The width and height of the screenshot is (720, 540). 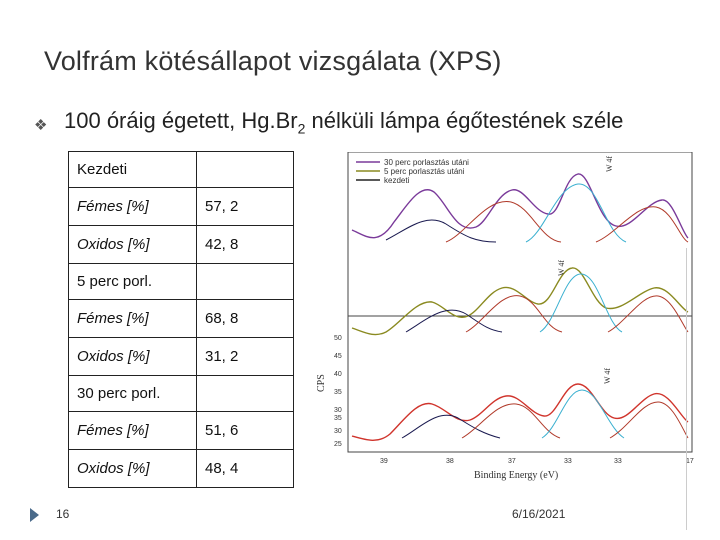 I want to click on peak-label-top: W 4f, so click(x=609, y=164).